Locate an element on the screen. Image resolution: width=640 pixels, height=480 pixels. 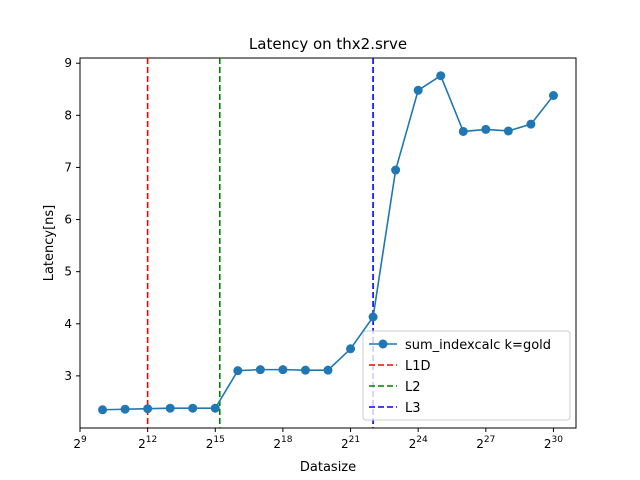
legend: sum_indexcalc k=gold L1D L2 L3 is located at coordinates (466, 375).